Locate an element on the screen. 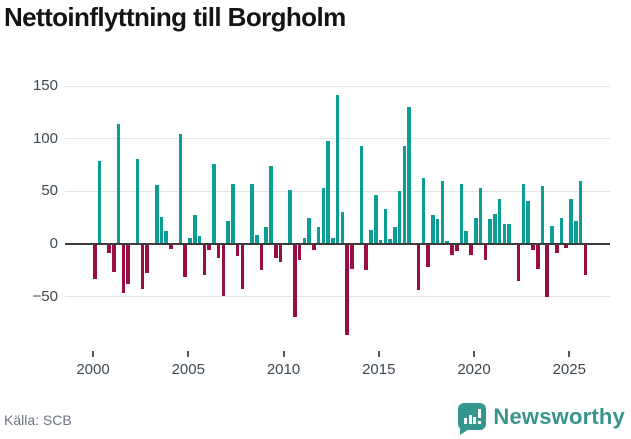  newsworthy-logo: Newsworthy is located at coordinates (541, 419).